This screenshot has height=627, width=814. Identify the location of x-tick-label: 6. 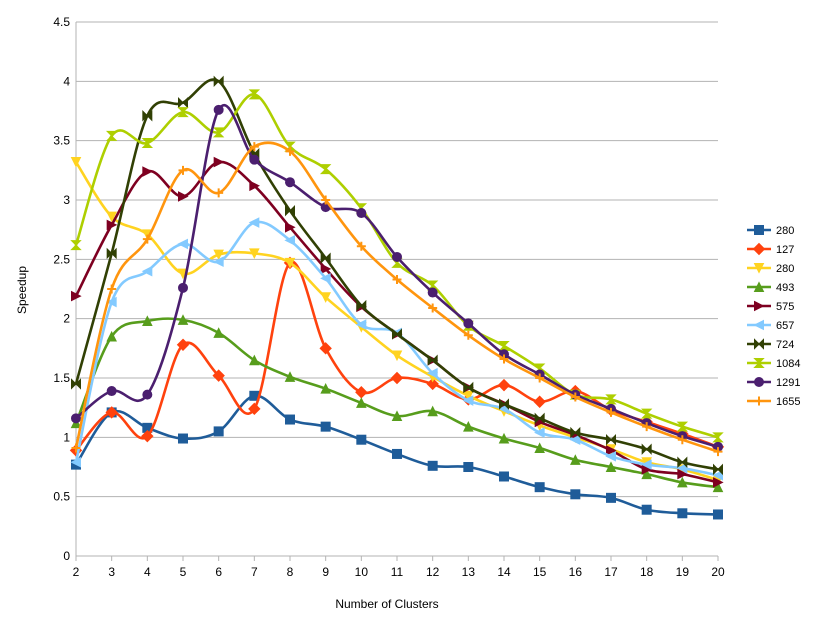
(218, 572).